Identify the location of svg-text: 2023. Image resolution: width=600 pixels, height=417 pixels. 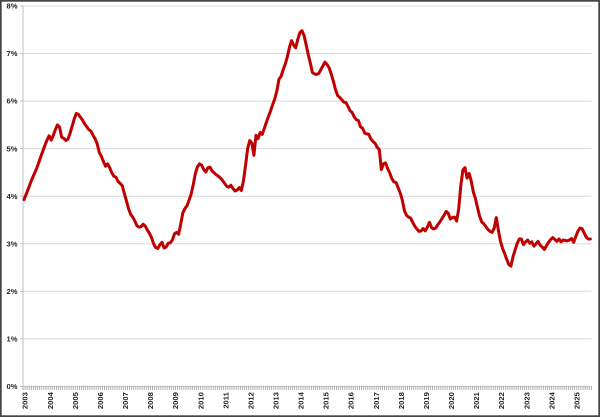
(526, 400).